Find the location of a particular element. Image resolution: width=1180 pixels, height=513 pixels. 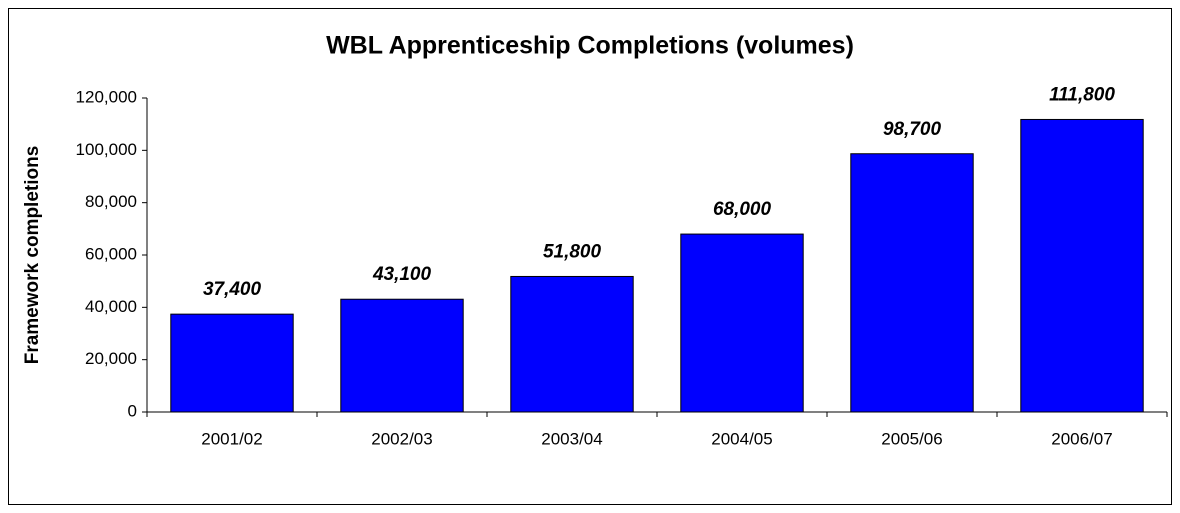

x-tick-label: 2006/07 is located at coordinates (1081, 438).